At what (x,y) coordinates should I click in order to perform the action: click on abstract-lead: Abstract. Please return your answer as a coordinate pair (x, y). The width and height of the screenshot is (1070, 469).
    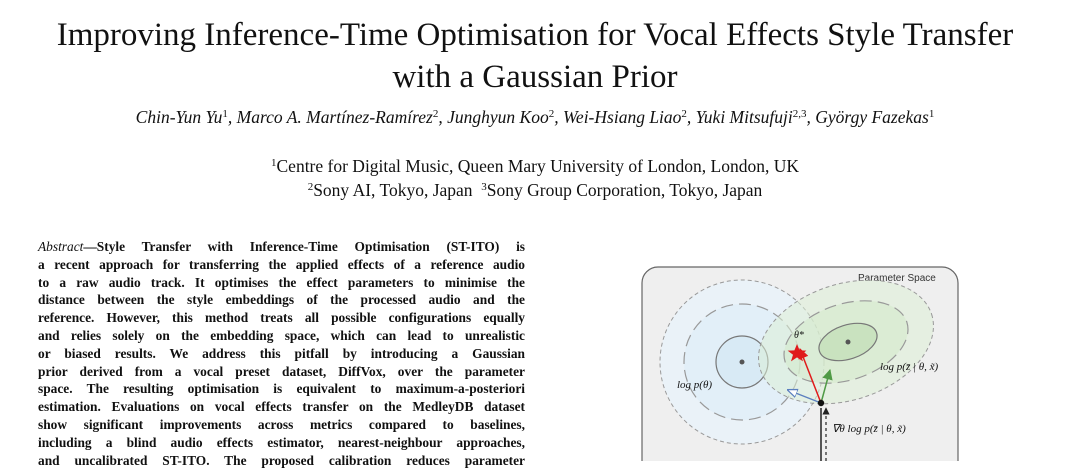
    Looking at the image, I should click on (61, 246).